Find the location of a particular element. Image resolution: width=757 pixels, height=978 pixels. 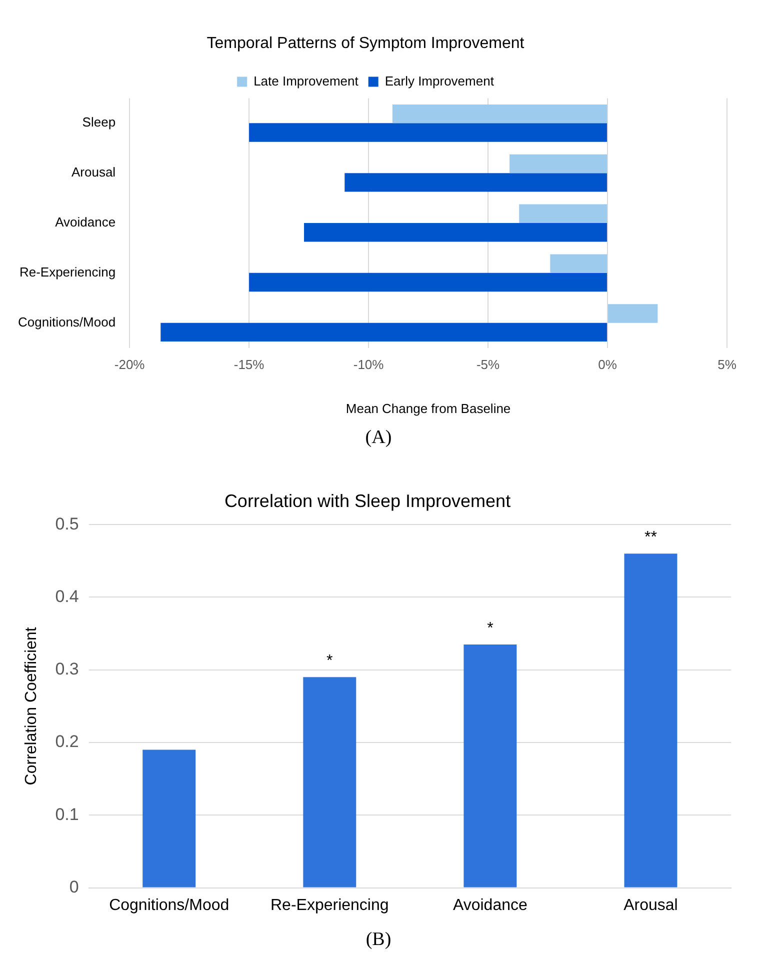

legend-label: Early Improvement is located at coordinates (439, 80).